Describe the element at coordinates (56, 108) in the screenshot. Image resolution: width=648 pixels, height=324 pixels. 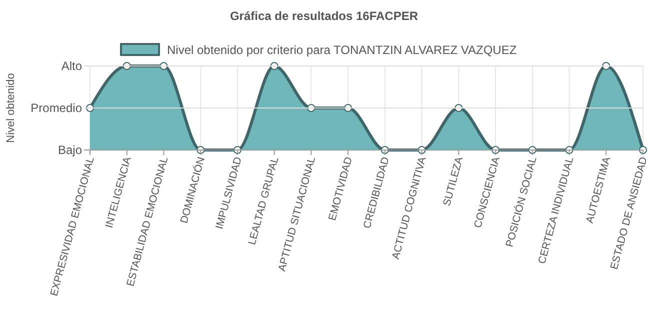
I see `ref-line-label: Promedio` at that location.